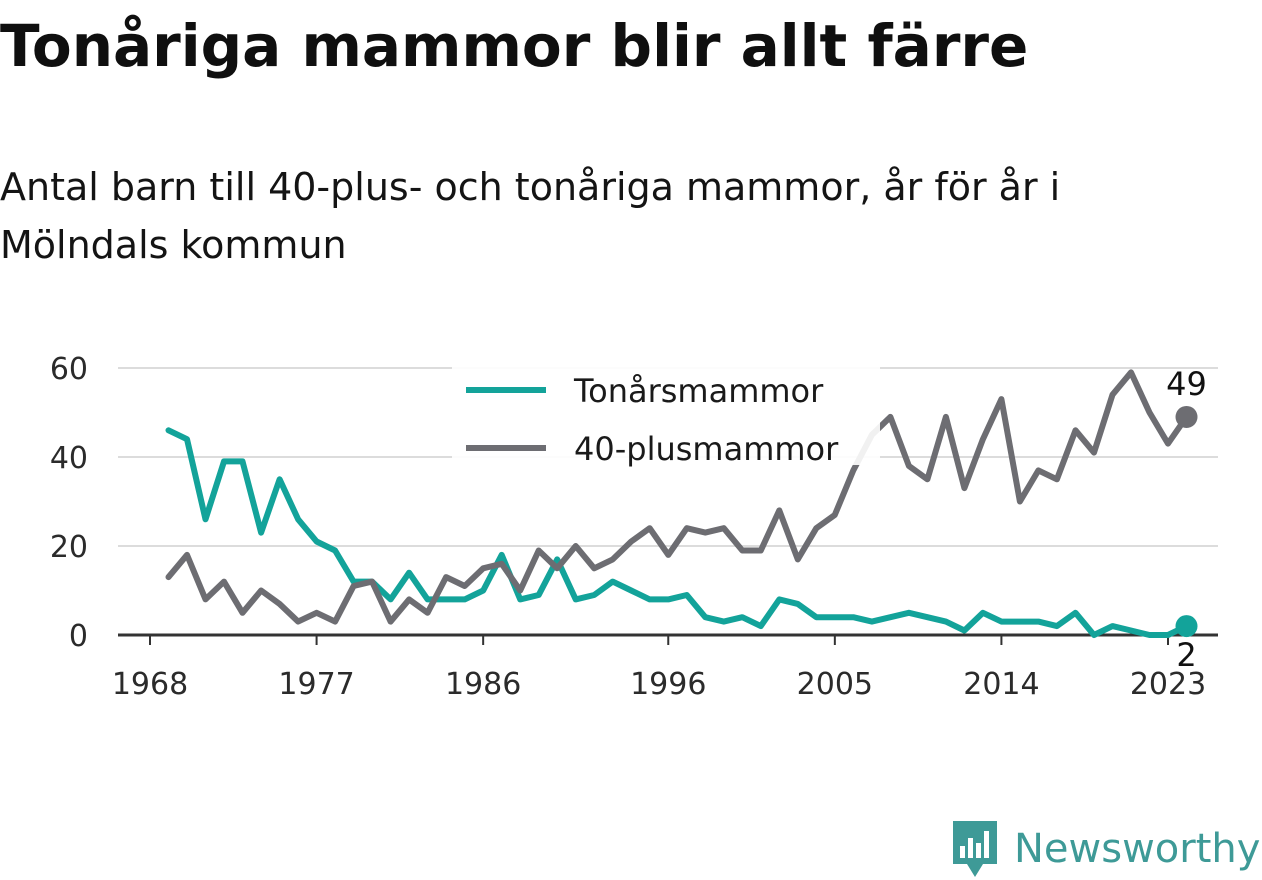 The image size is (1262, 880). Describe the element at coordinates (1001, 684) in the screenshot. I see `x-tick-label-2014: 2014` at that location.